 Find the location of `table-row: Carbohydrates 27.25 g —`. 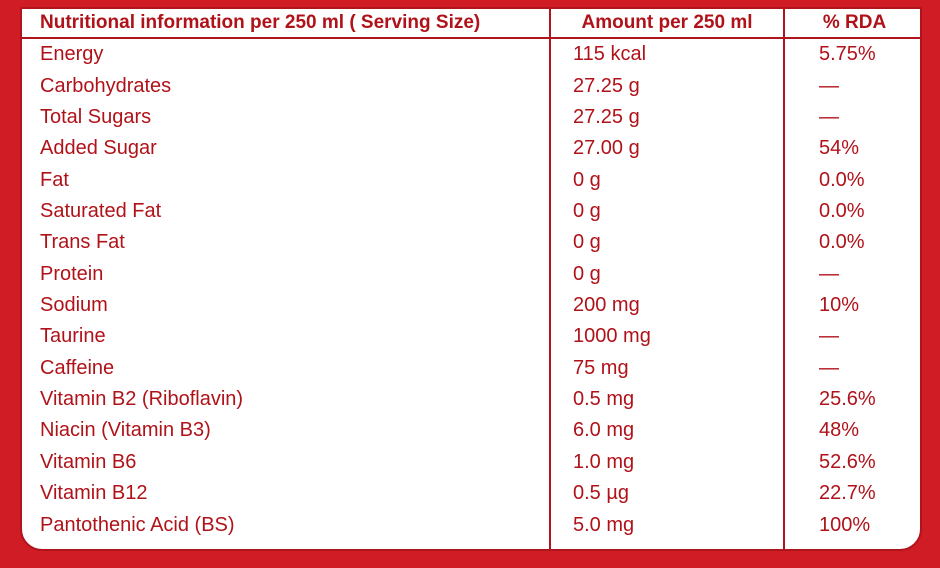

table-row: Carbohydrates 27.25 g — is located at coordinates (471, 86).